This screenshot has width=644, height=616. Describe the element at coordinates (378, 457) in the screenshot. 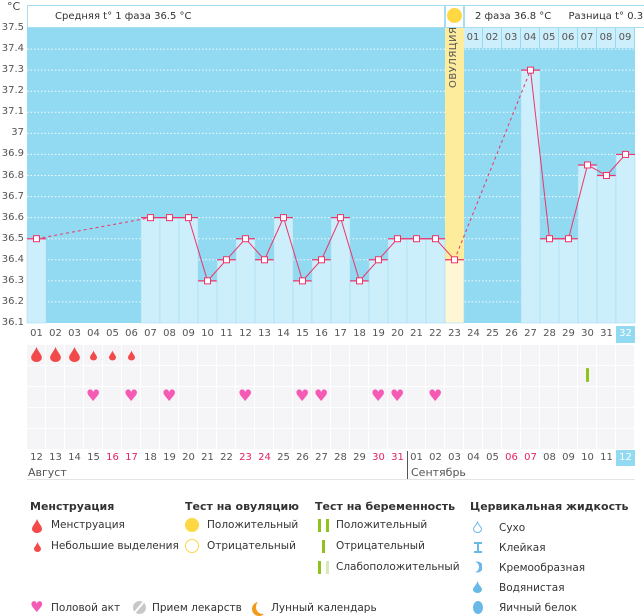

I see `calendar-date: 30` at that location.